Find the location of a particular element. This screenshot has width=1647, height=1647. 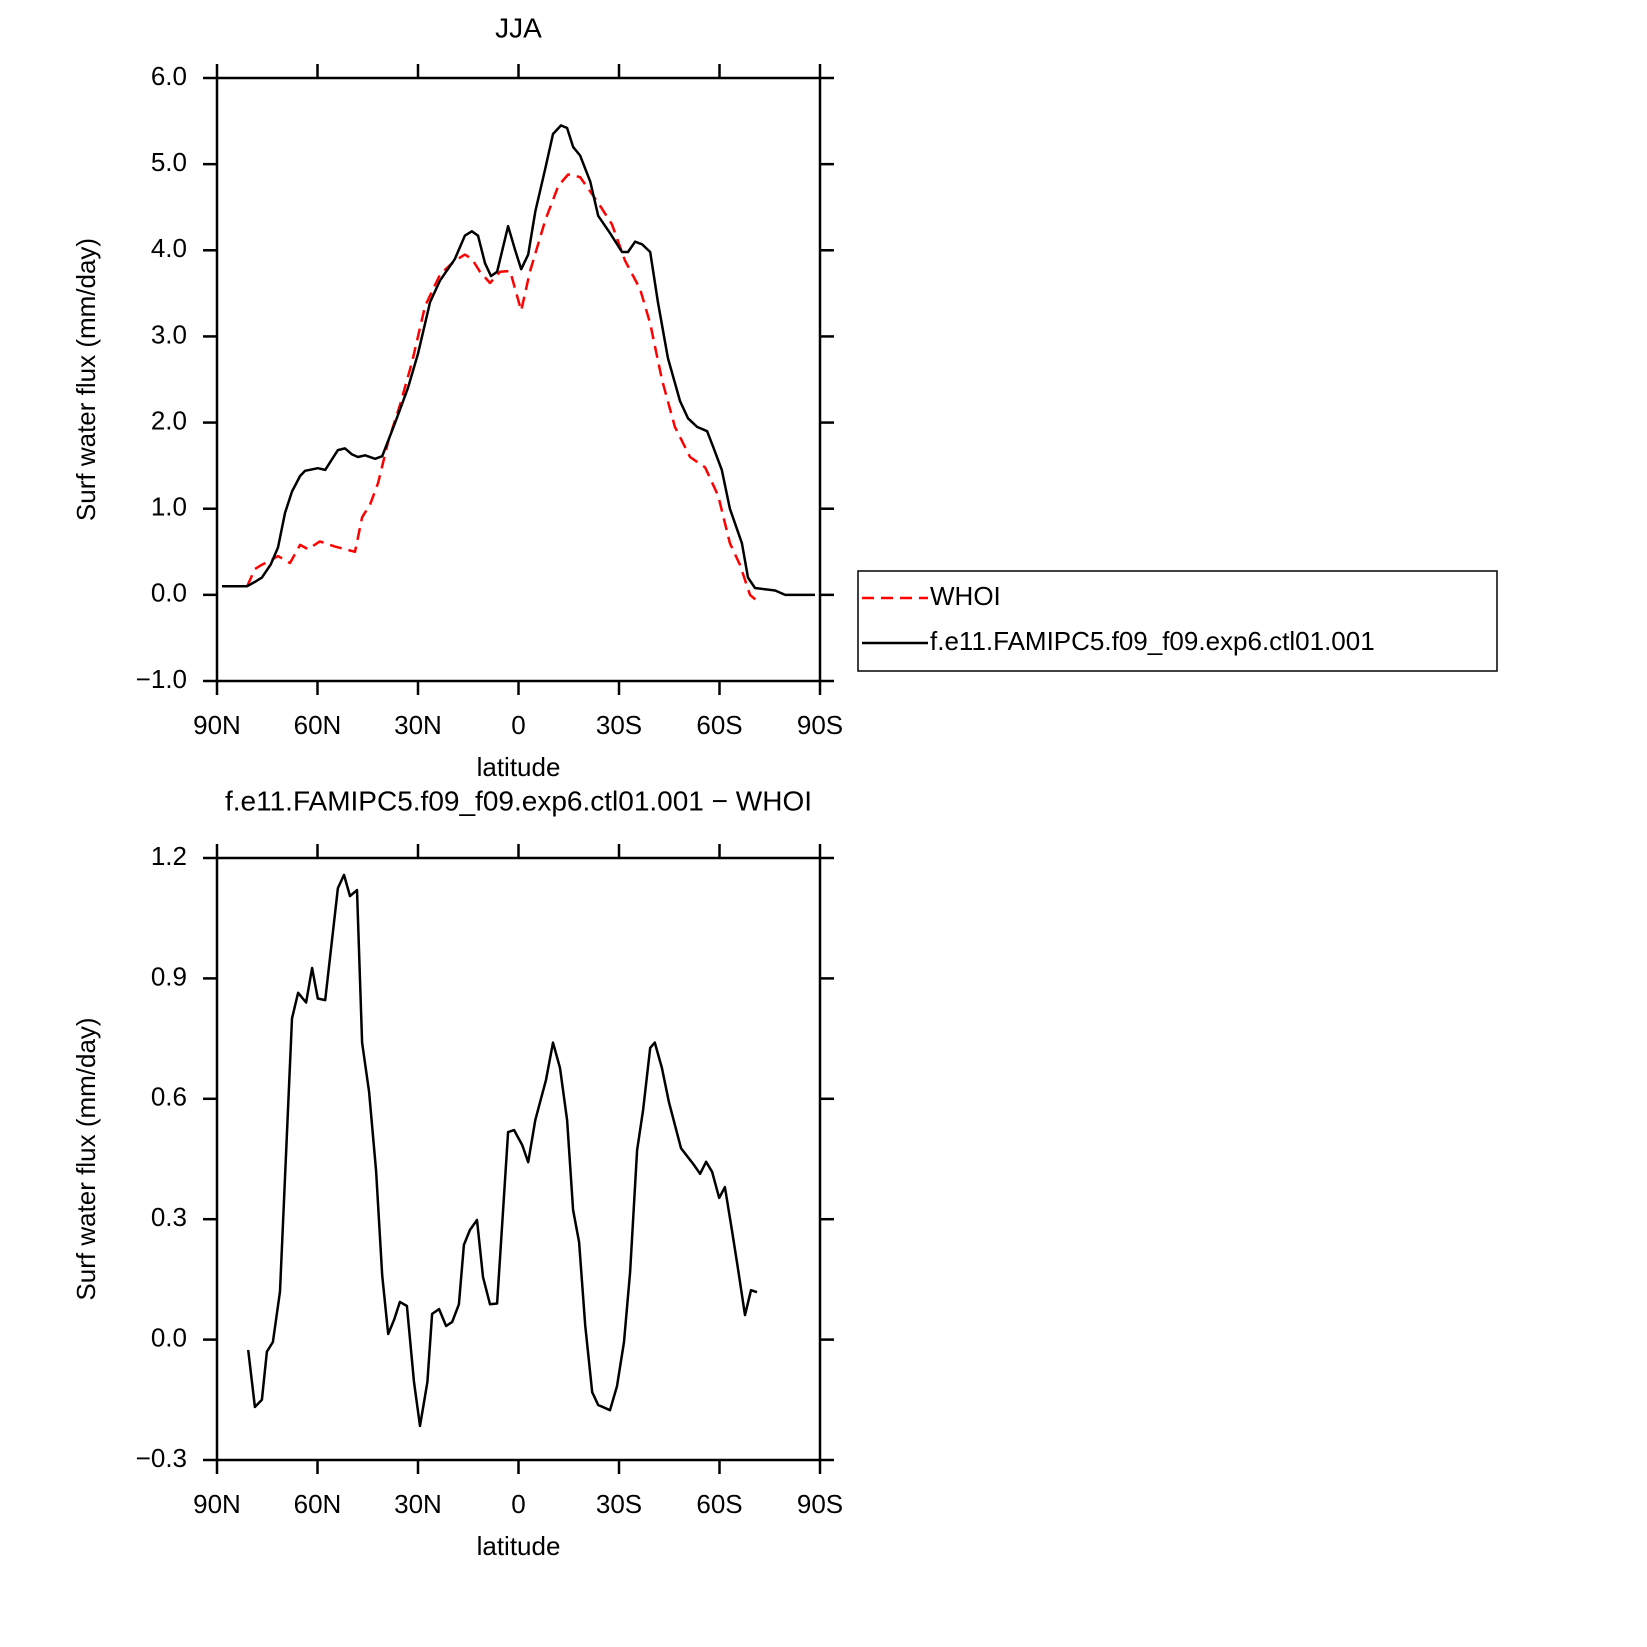

y-tick-label: 4.0 is located at coordinates (169, 248).